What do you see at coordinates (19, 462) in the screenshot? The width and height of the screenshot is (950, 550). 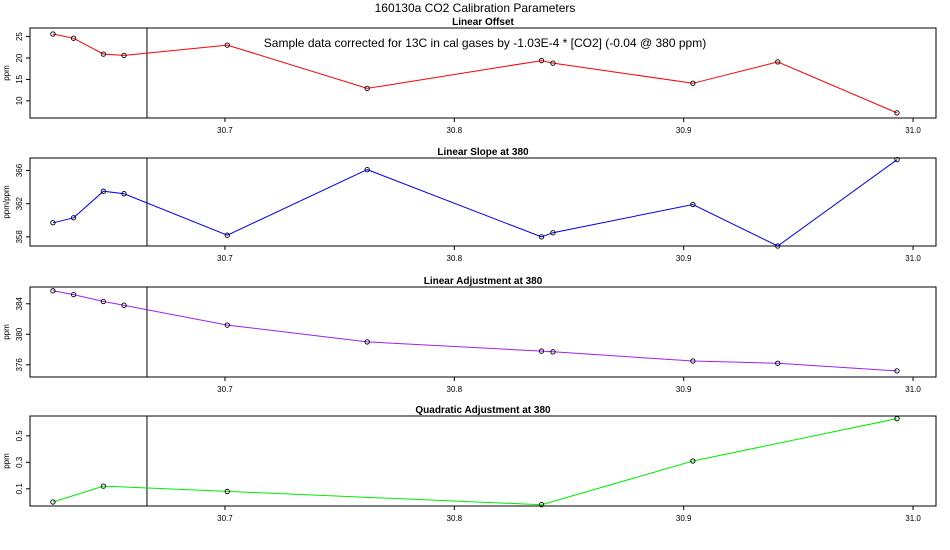 I see `y-tick-label: 0.3` at bounding box center [19, 462].